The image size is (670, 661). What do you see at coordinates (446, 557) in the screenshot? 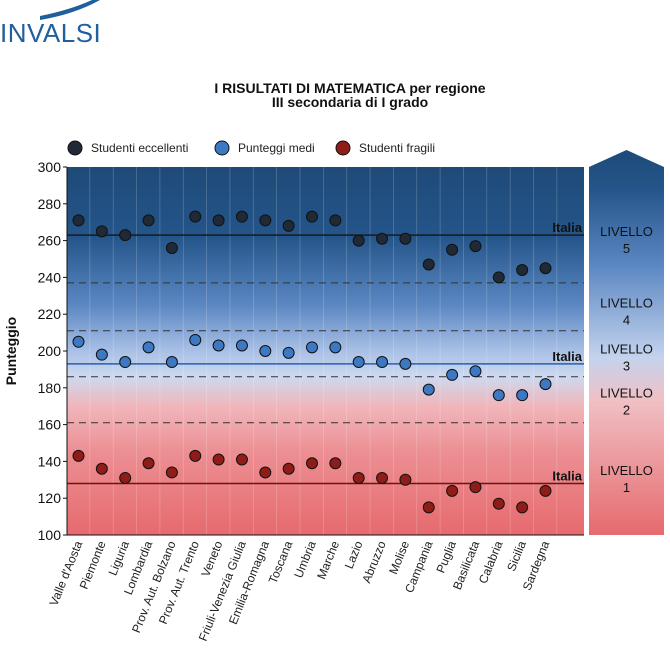
I see `x-tick-label: Puglia` at bounding box center [446, 557].